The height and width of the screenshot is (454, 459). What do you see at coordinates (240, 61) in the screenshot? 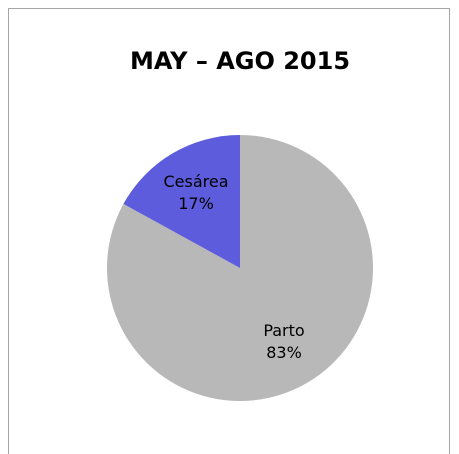
I see `chart-title: MAY – AGO 2015` at bounding box center [240, 61].